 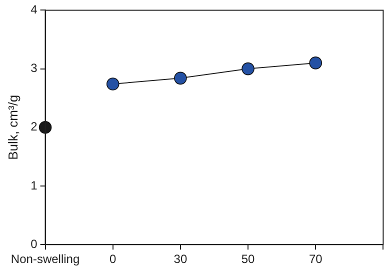 What do you see at coordinates (34, 185) in the screenshot?
I see `y-tick-label: 1` at bounding box center [34, 185].